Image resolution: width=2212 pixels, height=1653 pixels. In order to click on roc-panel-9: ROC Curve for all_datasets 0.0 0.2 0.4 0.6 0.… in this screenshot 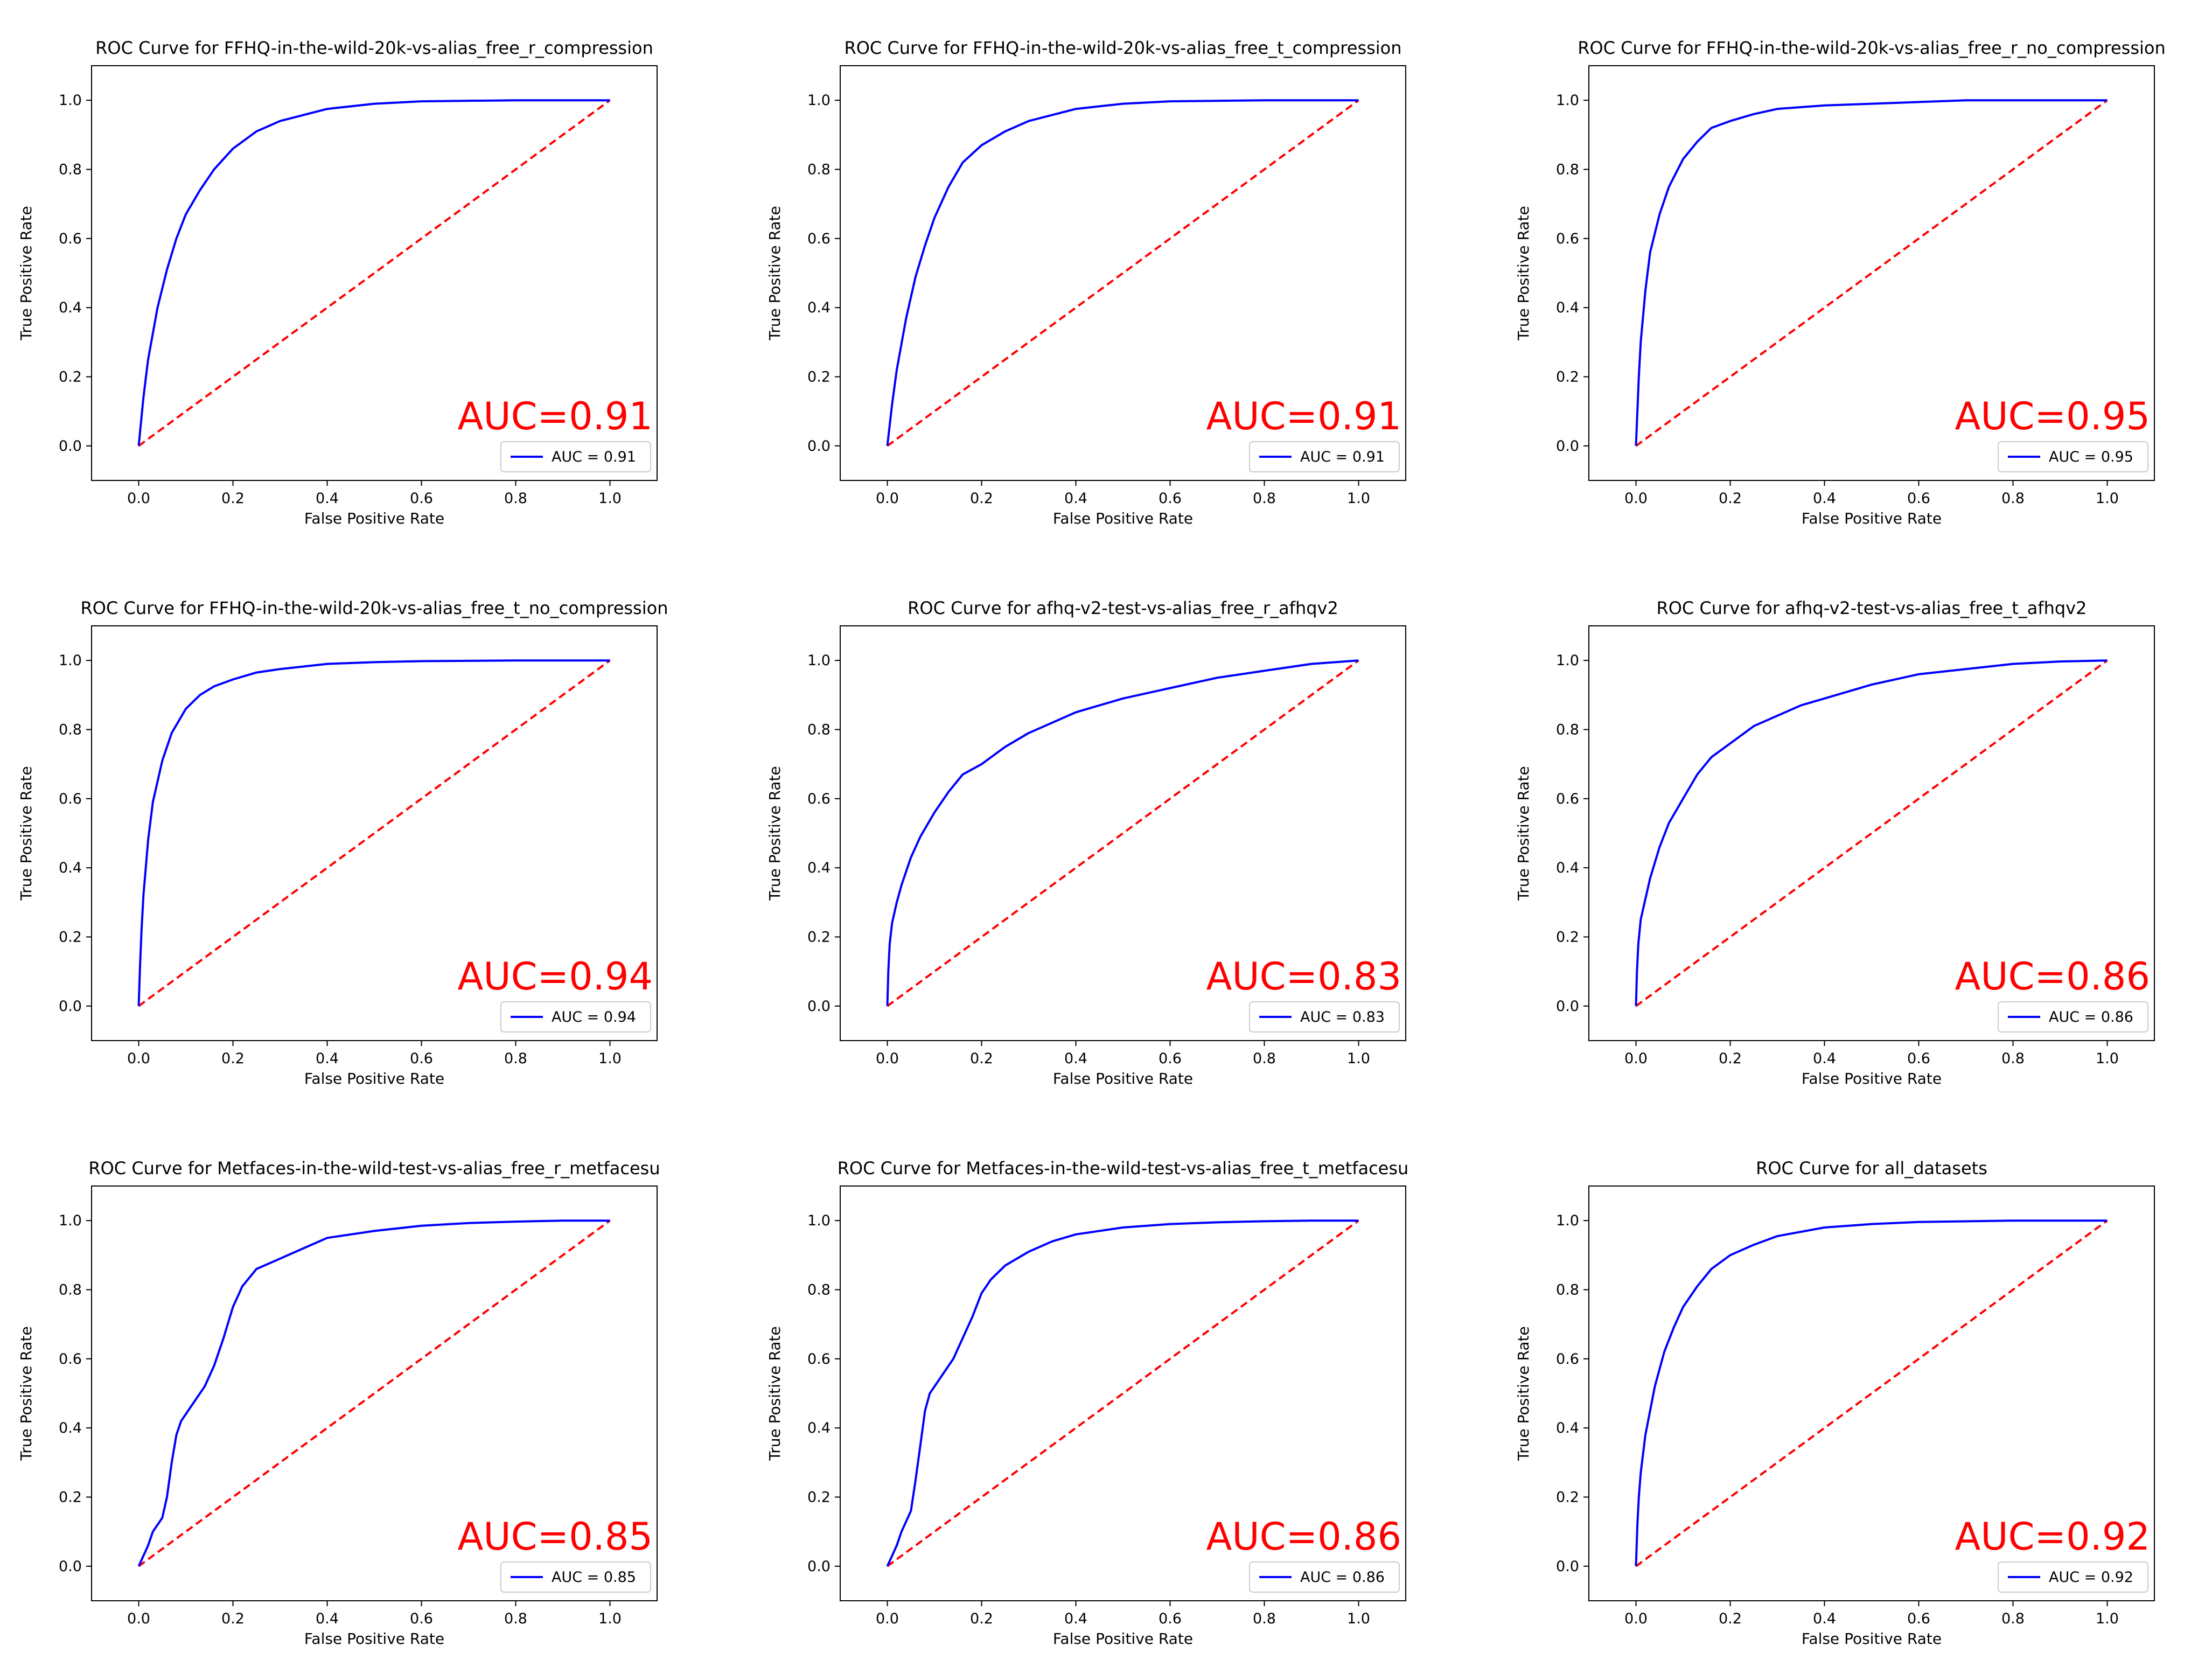, I will do `click(1835, 1403)`.